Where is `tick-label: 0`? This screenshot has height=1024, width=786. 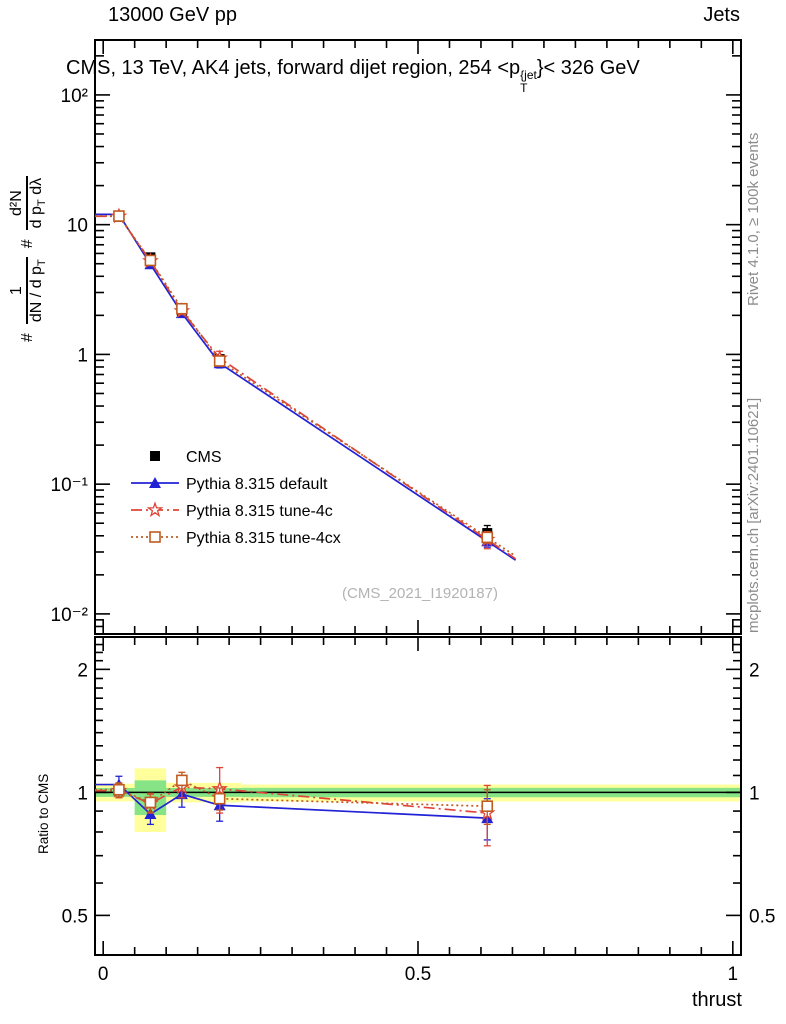 tick-label: 0 is located at coordinates (103, 974).